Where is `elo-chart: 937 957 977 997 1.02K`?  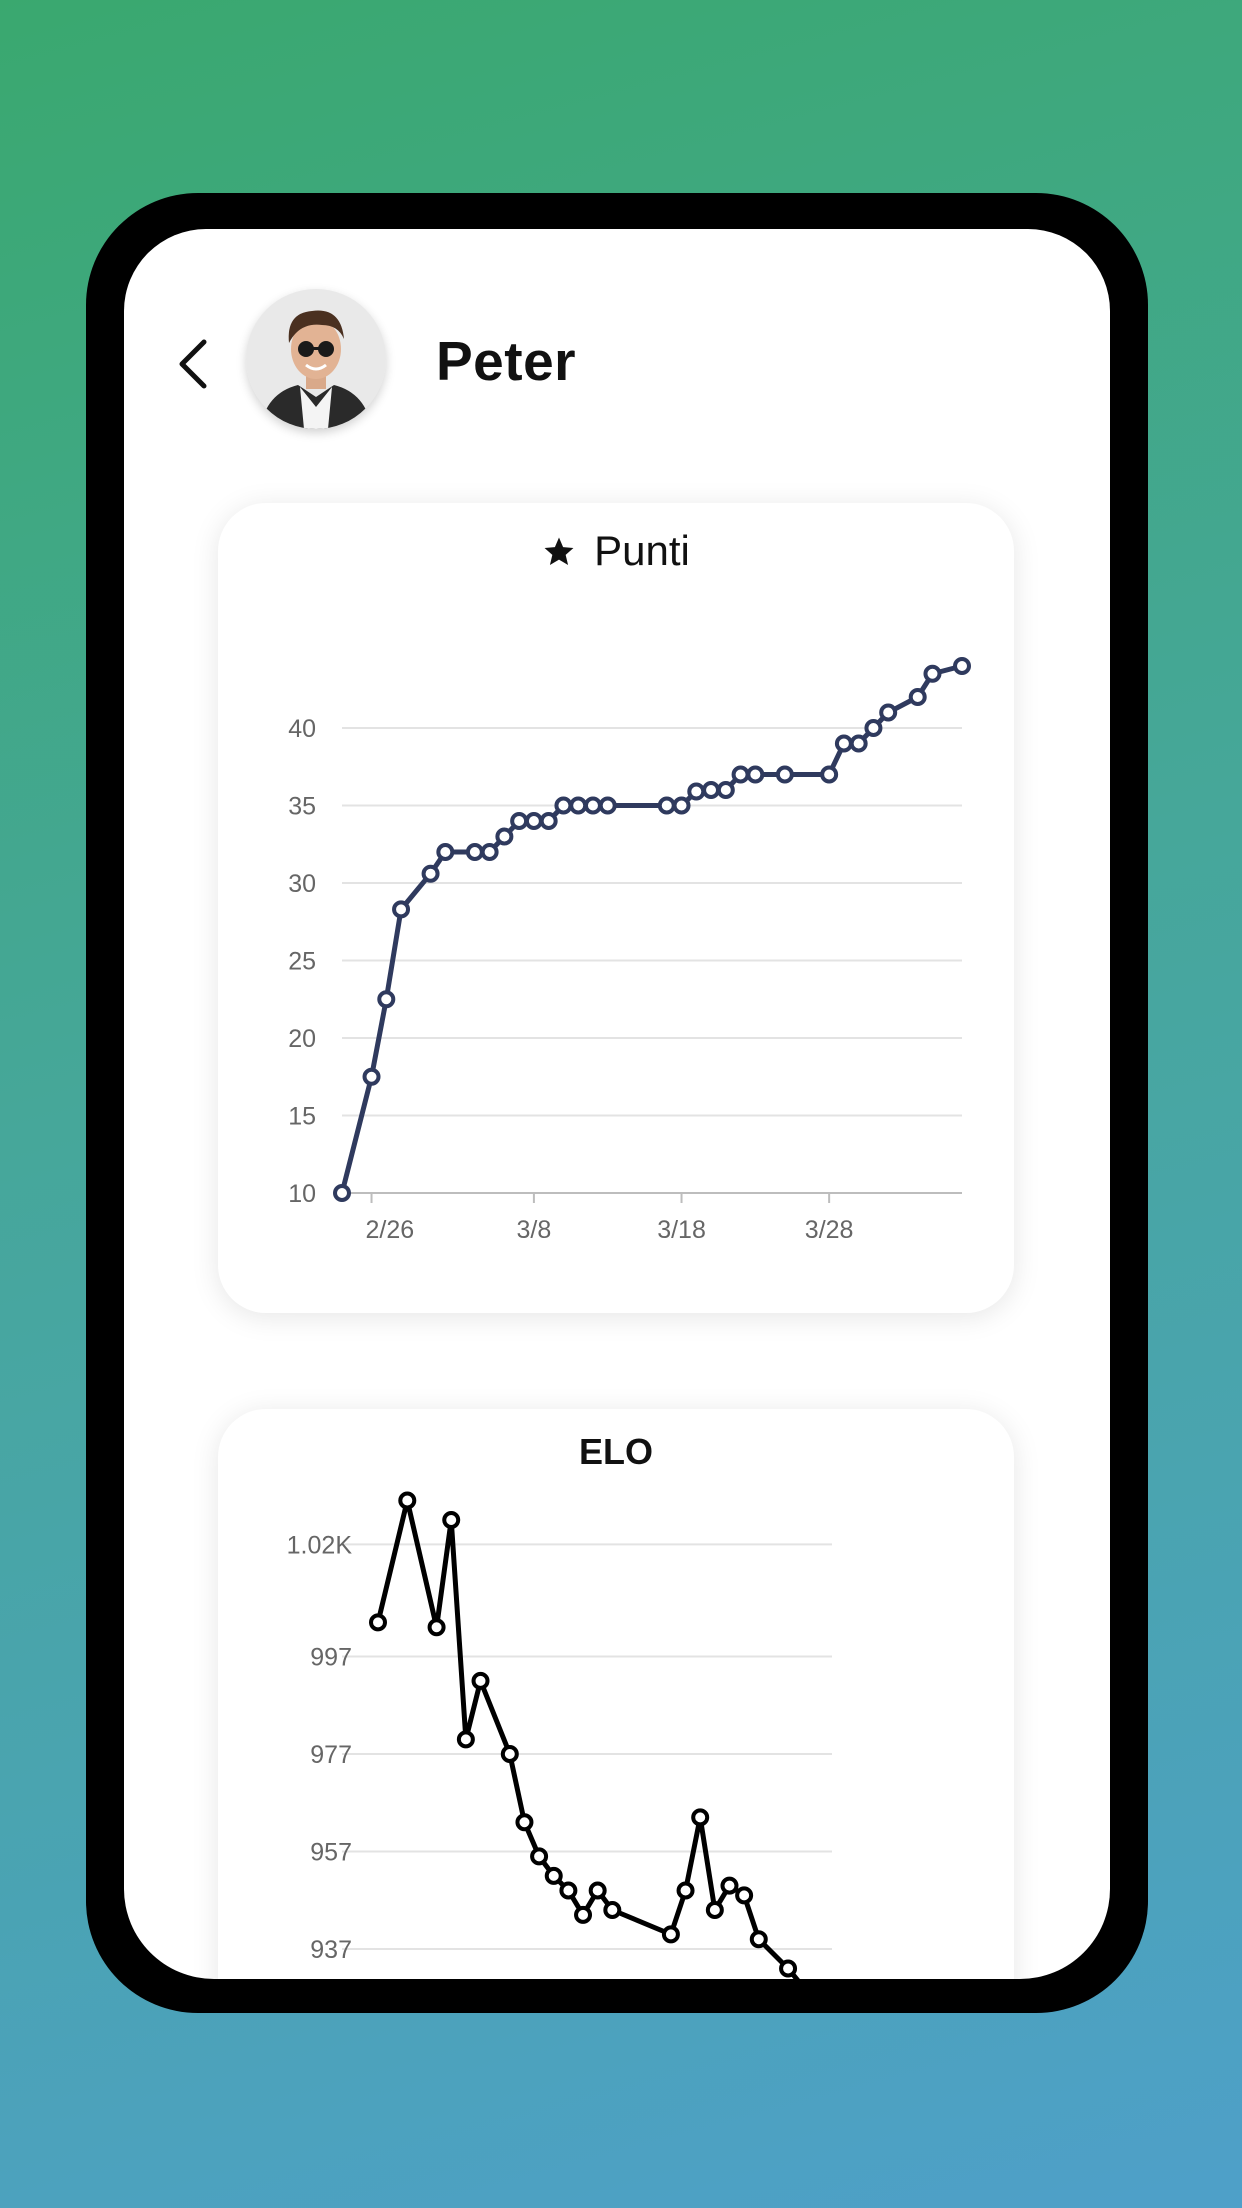 elo-chart: 937 957 977 997 1.02K is located at coordinates (559, 1735).